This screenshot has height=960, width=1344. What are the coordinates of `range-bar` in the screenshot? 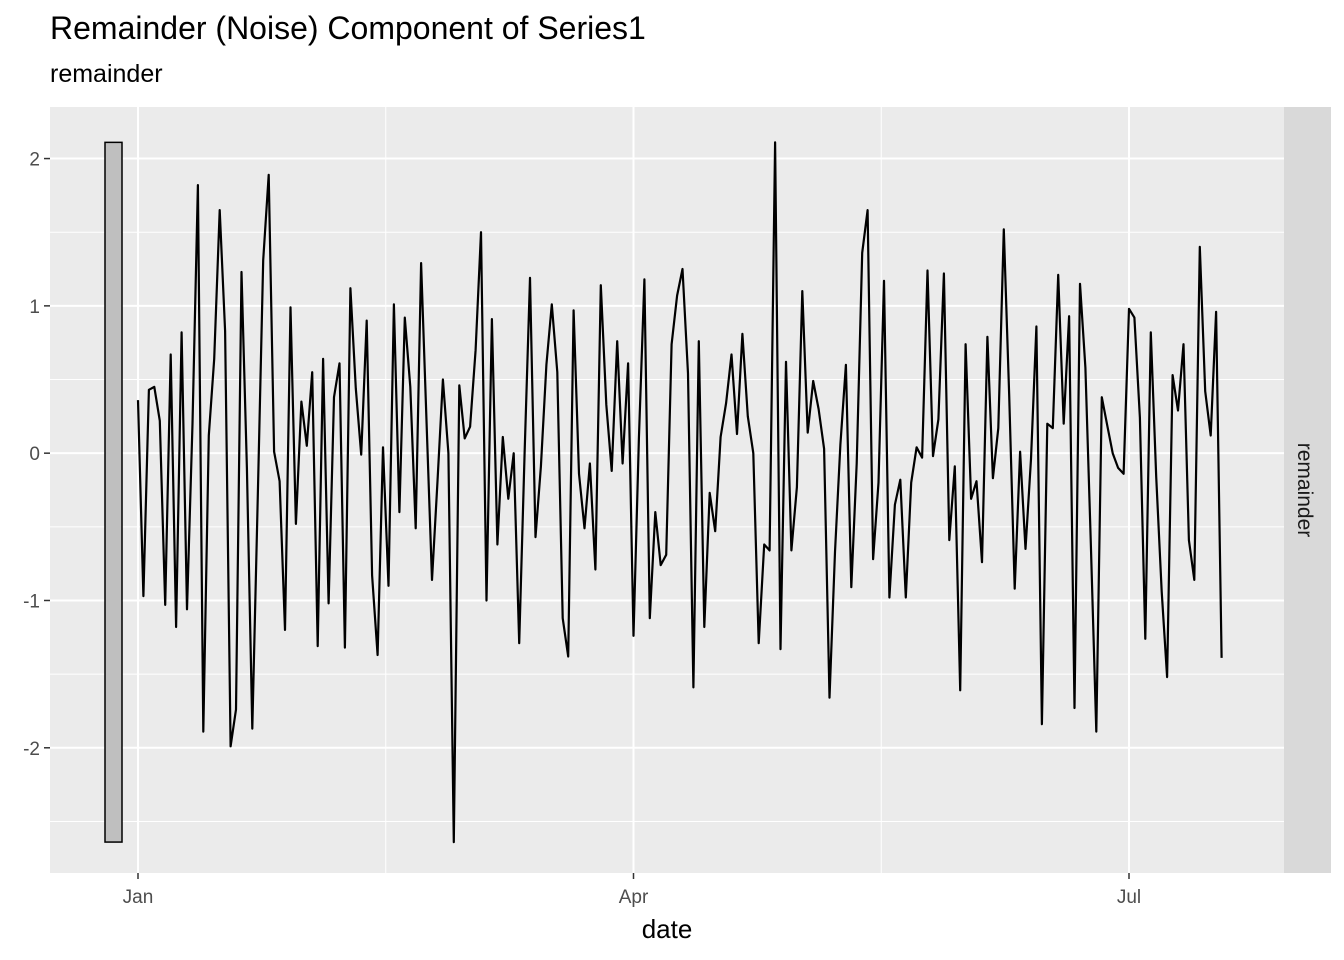 It's located at (113, 492).